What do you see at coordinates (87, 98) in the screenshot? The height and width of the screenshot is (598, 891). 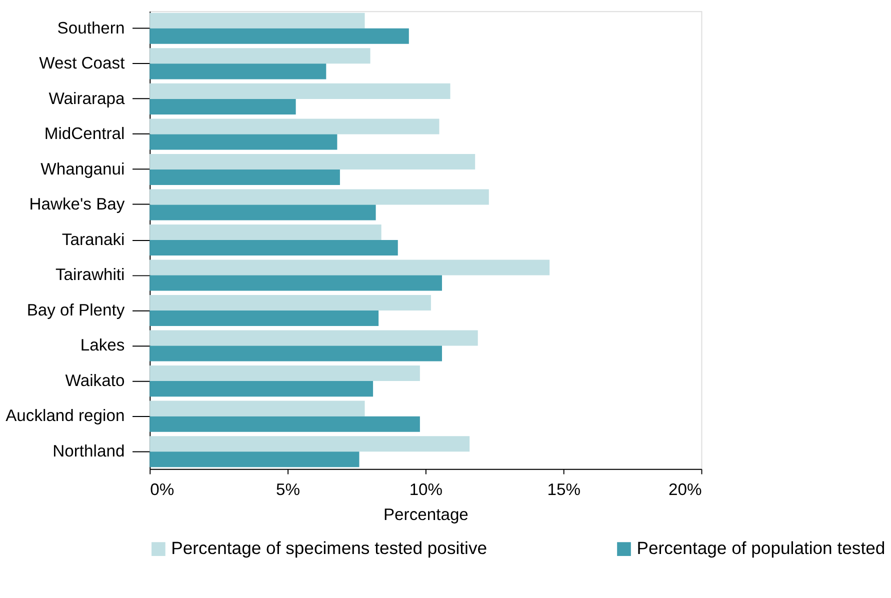 I see `y-tick-label: Wairarapa` at bounding box center [87, 98].